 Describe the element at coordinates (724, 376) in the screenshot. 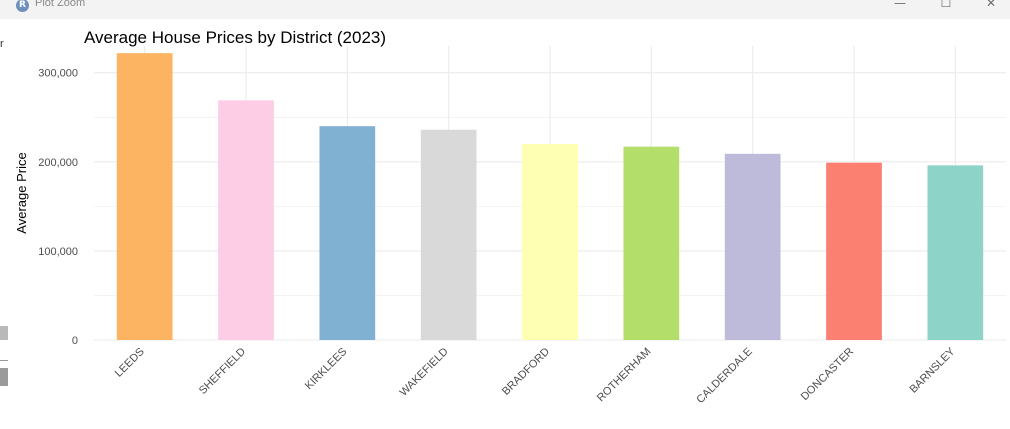

I see `x-tick-label: CALDERDALE` at that location.